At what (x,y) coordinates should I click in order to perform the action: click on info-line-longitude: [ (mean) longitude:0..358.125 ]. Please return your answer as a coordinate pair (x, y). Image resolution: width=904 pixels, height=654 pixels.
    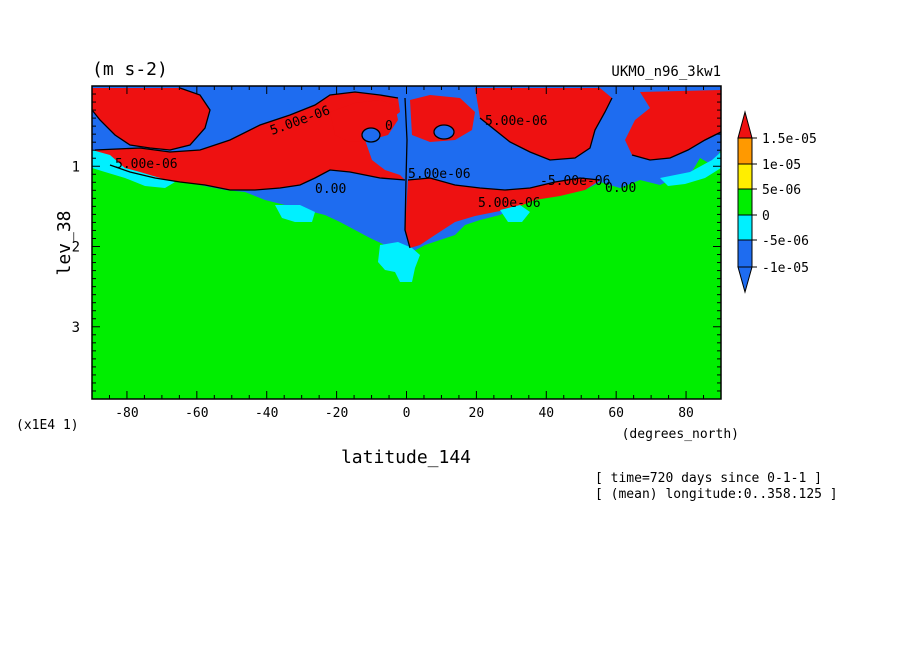
    Looking at the image, I should click on (716, 494).